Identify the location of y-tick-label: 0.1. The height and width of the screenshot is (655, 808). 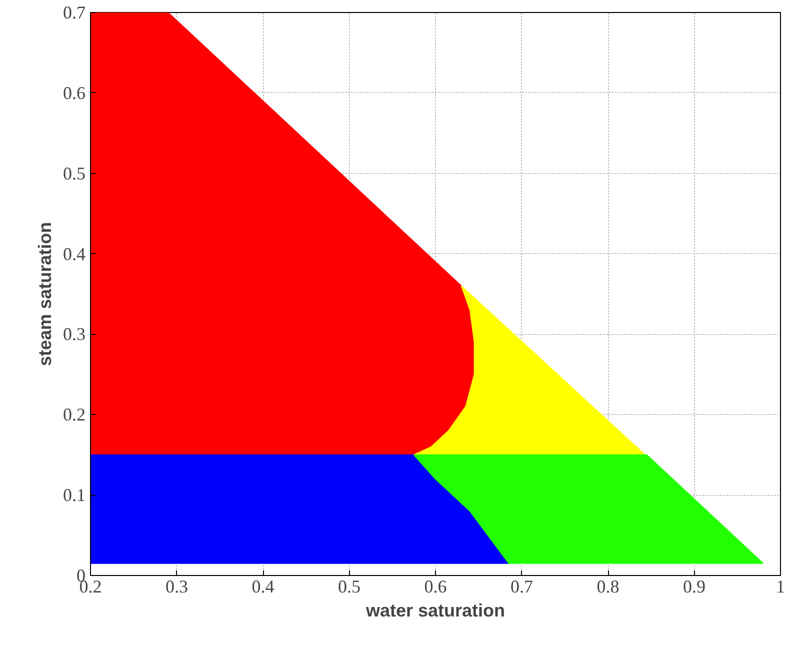
(74, 495).